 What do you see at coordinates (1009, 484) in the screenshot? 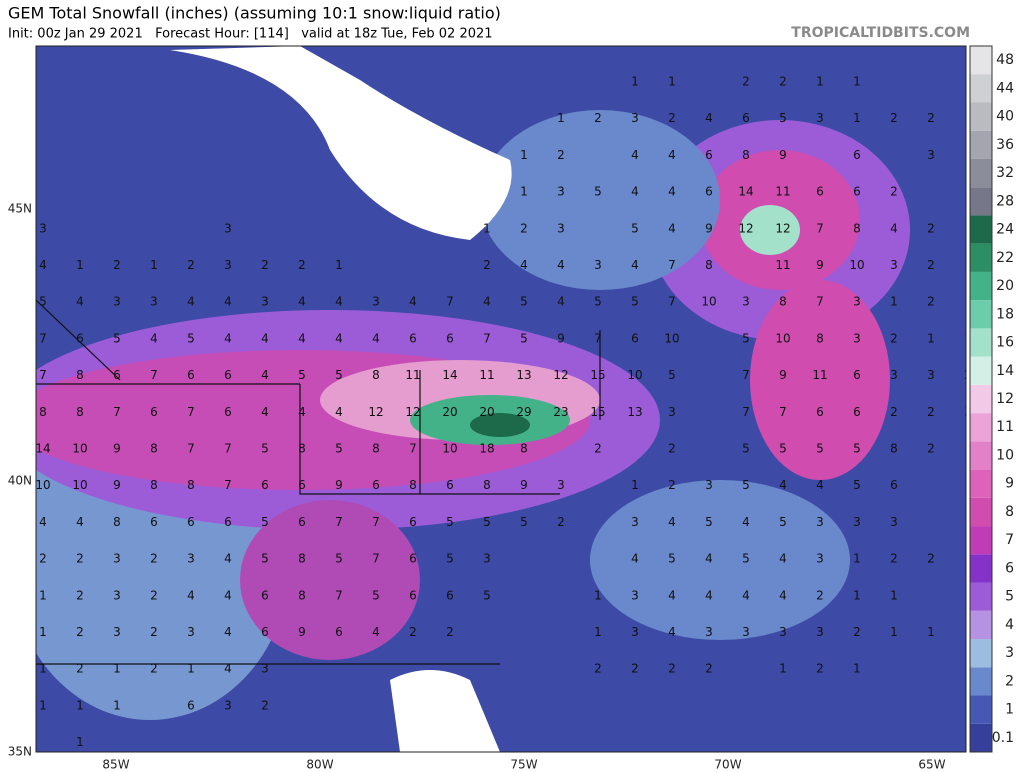
I see `colorbar-label: 9` at bounding box center [1009, 484].